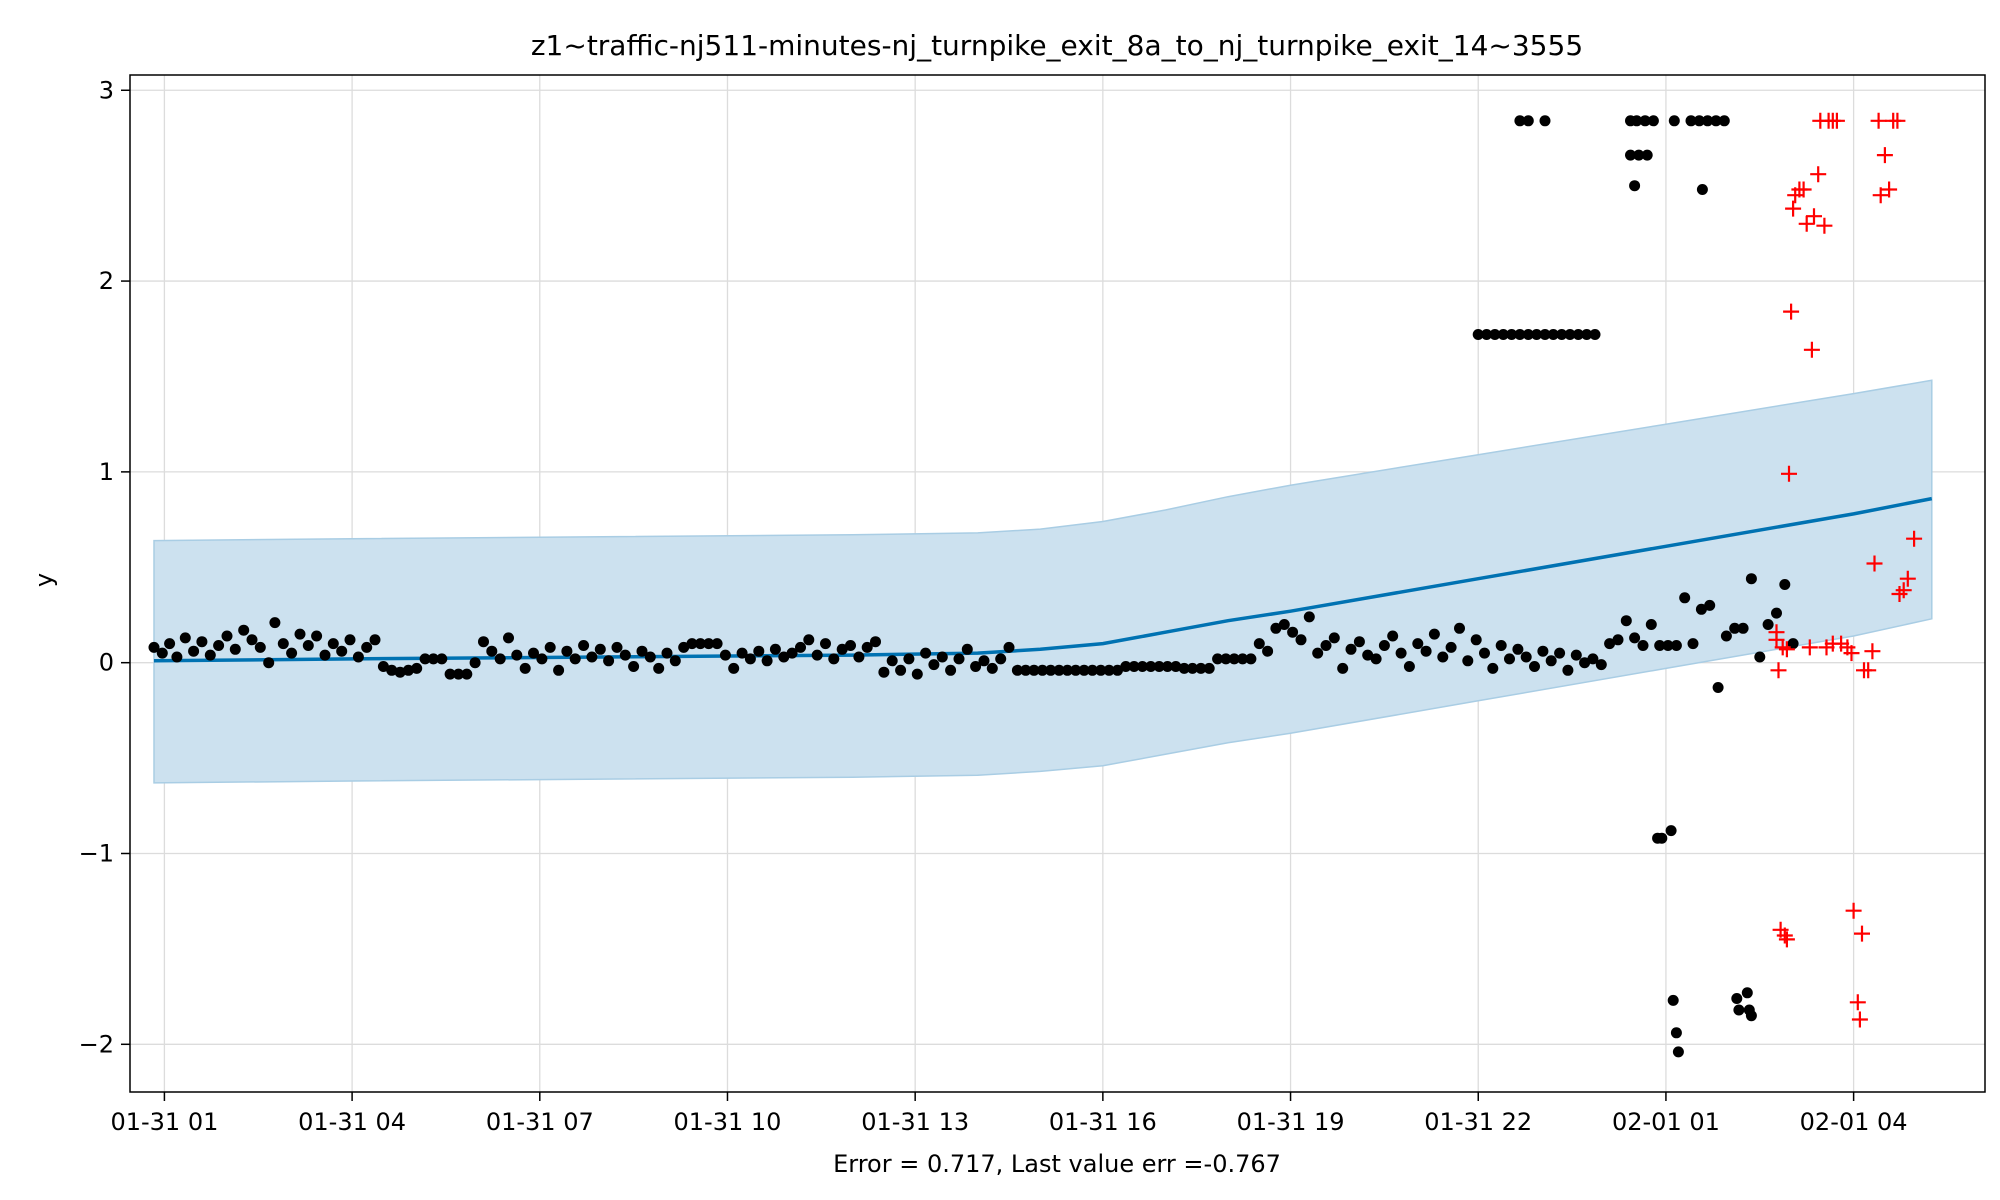 This screenshot has height=1200, width=2000. What do you see at coordinates (44, 580) in the screenshot?
I see `y-axis-label: y` at bounding box center [44, 580].